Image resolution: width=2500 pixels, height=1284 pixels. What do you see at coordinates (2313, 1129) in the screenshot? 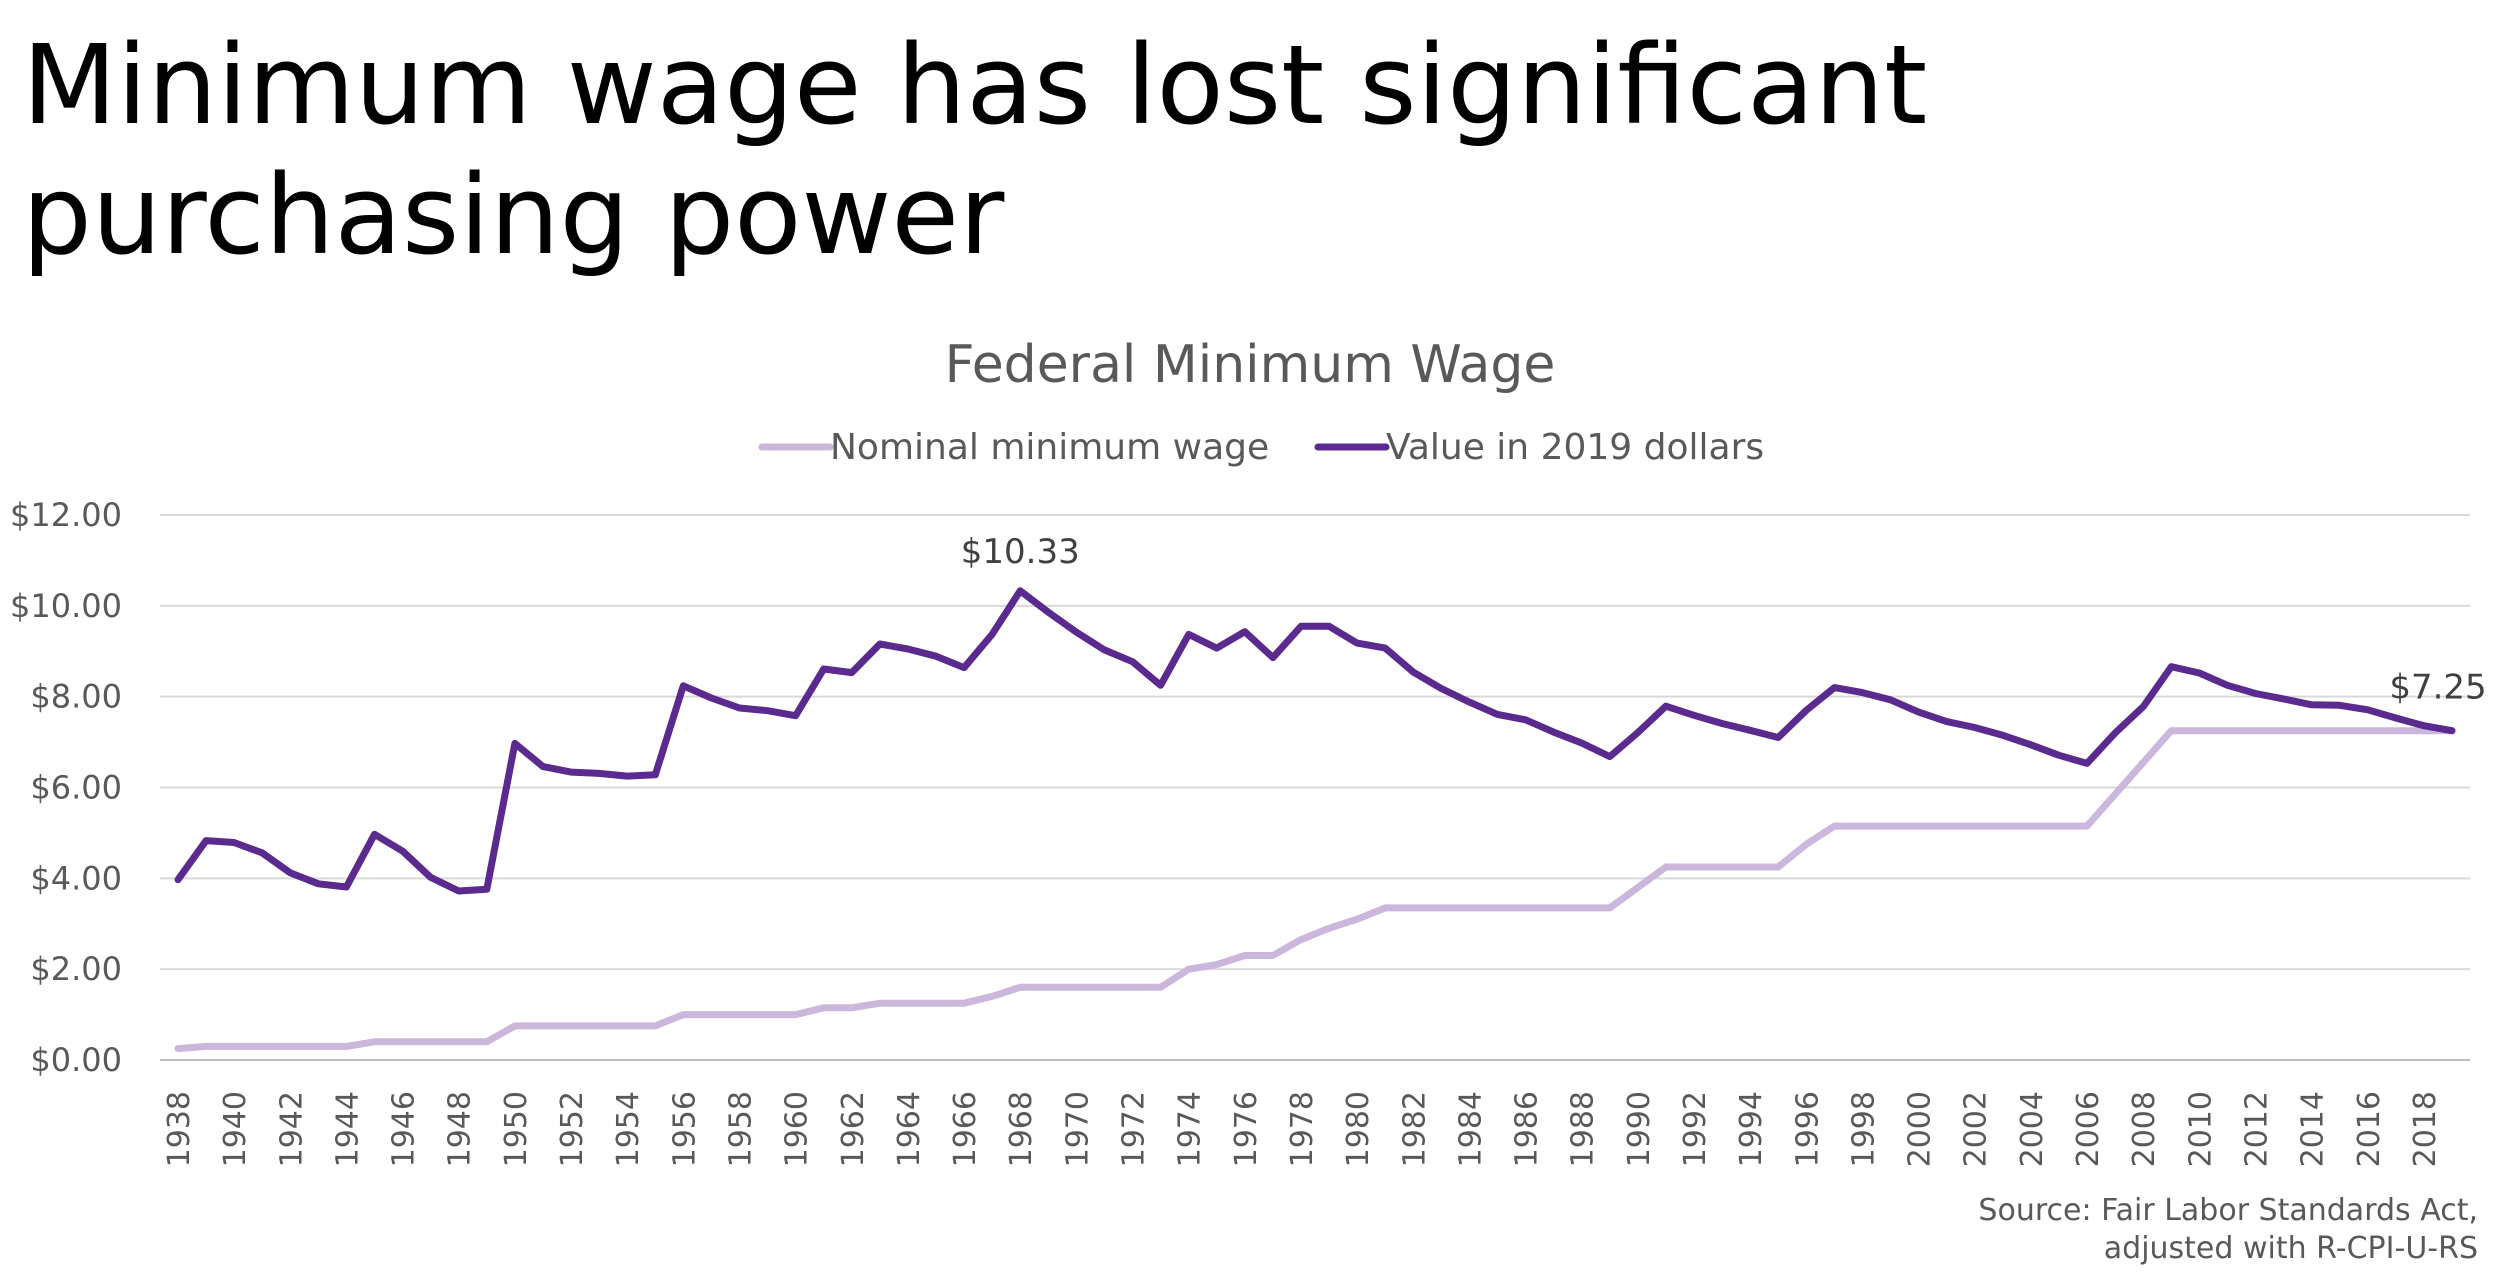
I see `x-tick-label: 2014` at bounding box center [2313, 1129].